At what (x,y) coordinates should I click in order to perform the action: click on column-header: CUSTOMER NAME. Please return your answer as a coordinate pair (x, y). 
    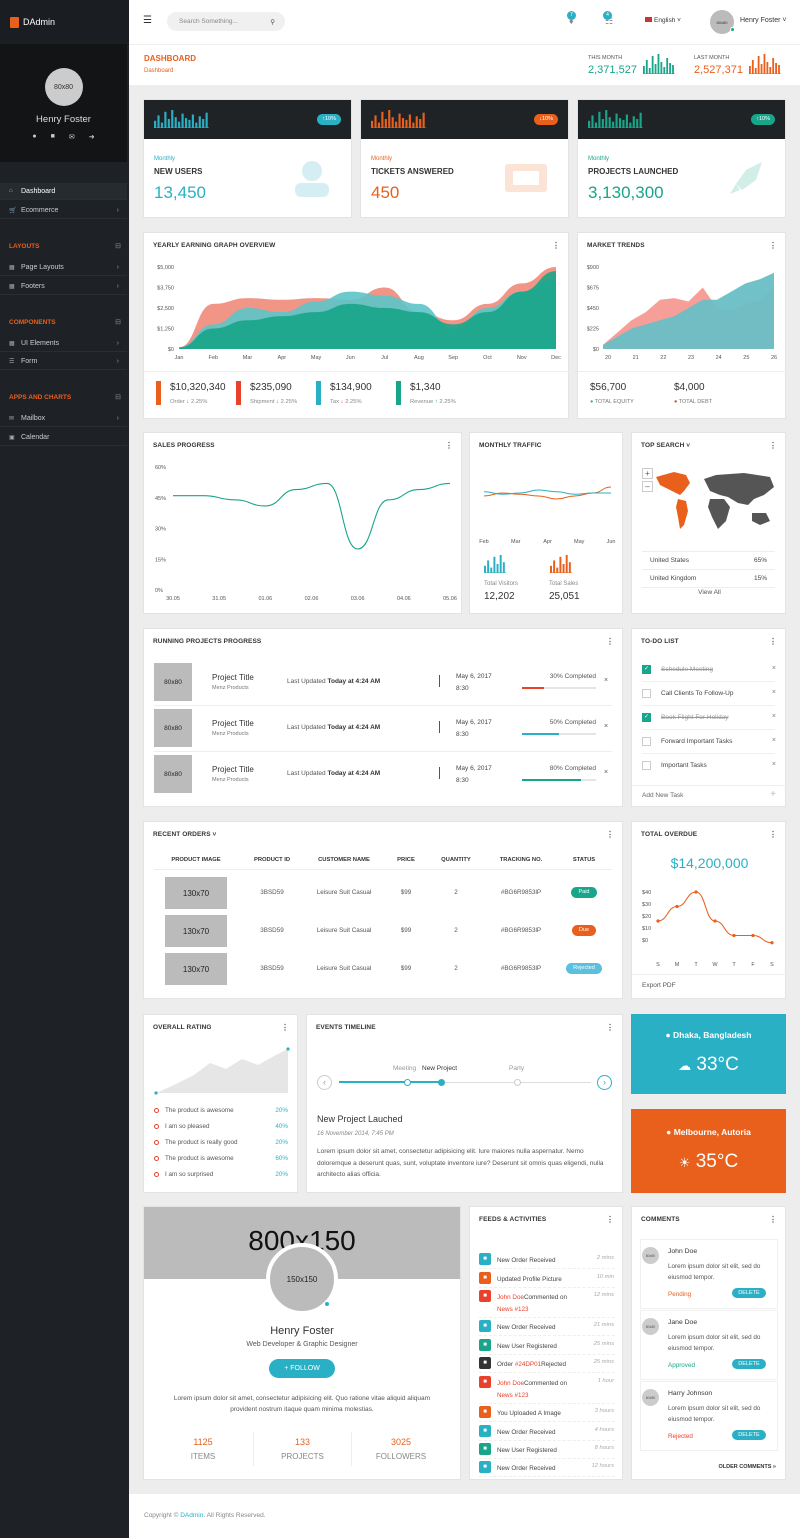
    Looking at the image, I should click on (344, 860).